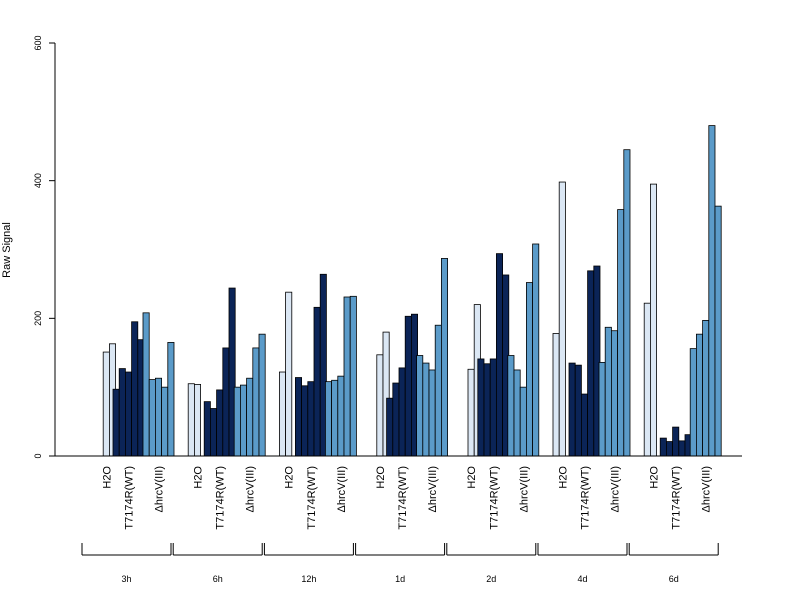 This screenshot has width=800, height=600. Describe the element at coordinates (308, 579) in the screenshot. I see `timepoint-label: 12h` at that location.